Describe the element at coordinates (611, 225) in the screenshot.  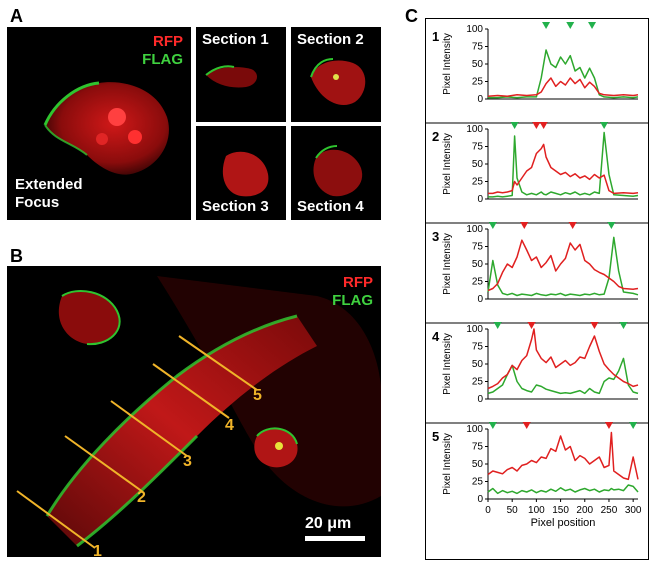
I see `plot-3-marker-green` at that location.